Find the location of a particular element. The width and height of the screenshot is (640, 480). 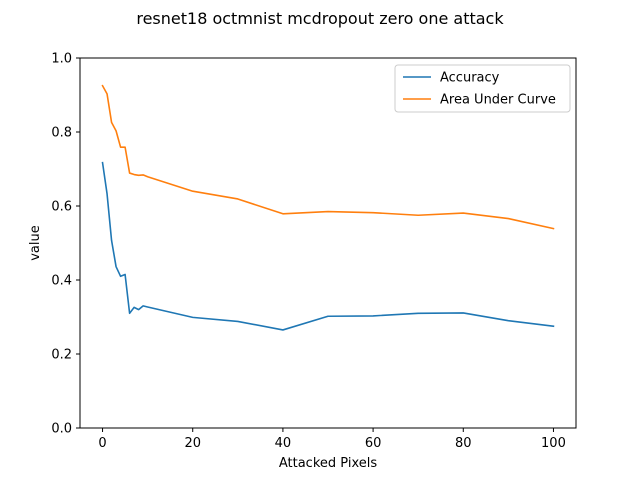

y-tick-label: 1.0 is located at coordinates (61, 59).